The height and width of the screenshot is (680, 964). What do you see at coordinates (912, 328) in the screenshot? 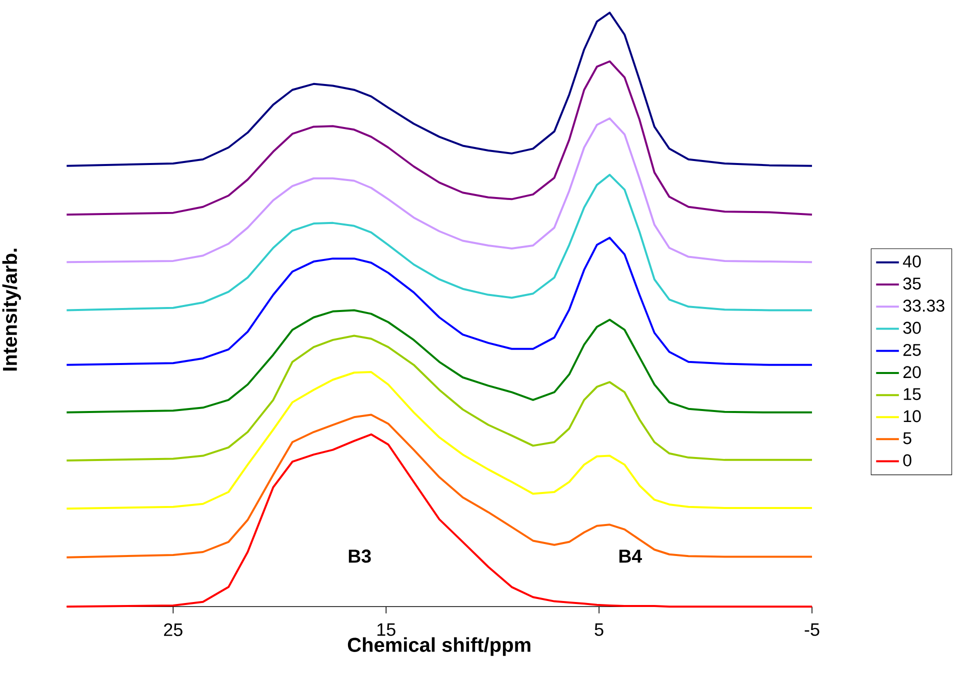
I see `legend-label: 30` at bounding box center [912, 328].